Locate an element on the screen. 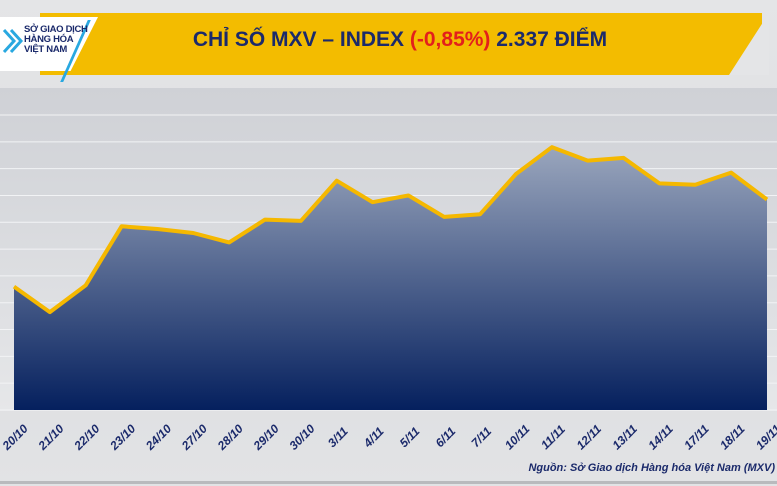 The width and height of the screenshot is (777, 486). x-tick-label: 13/11 is located at coordinates (624, 437).